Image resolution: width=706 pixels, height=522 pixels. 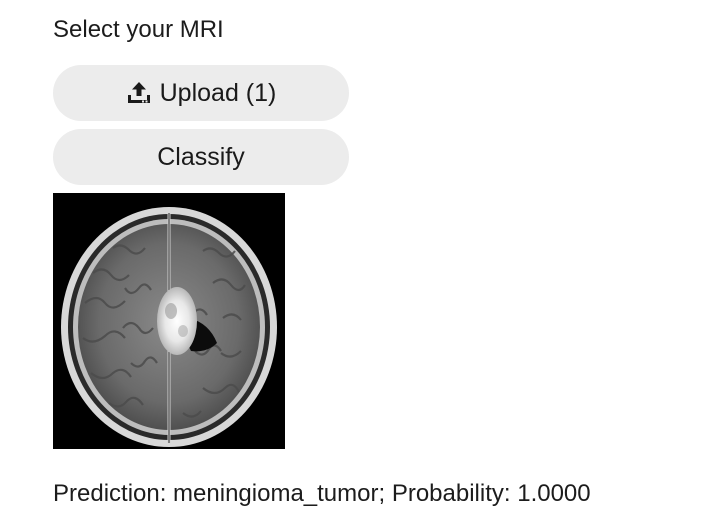 I want to click on upload-button: Upload (1), so click(x=201, y=93).